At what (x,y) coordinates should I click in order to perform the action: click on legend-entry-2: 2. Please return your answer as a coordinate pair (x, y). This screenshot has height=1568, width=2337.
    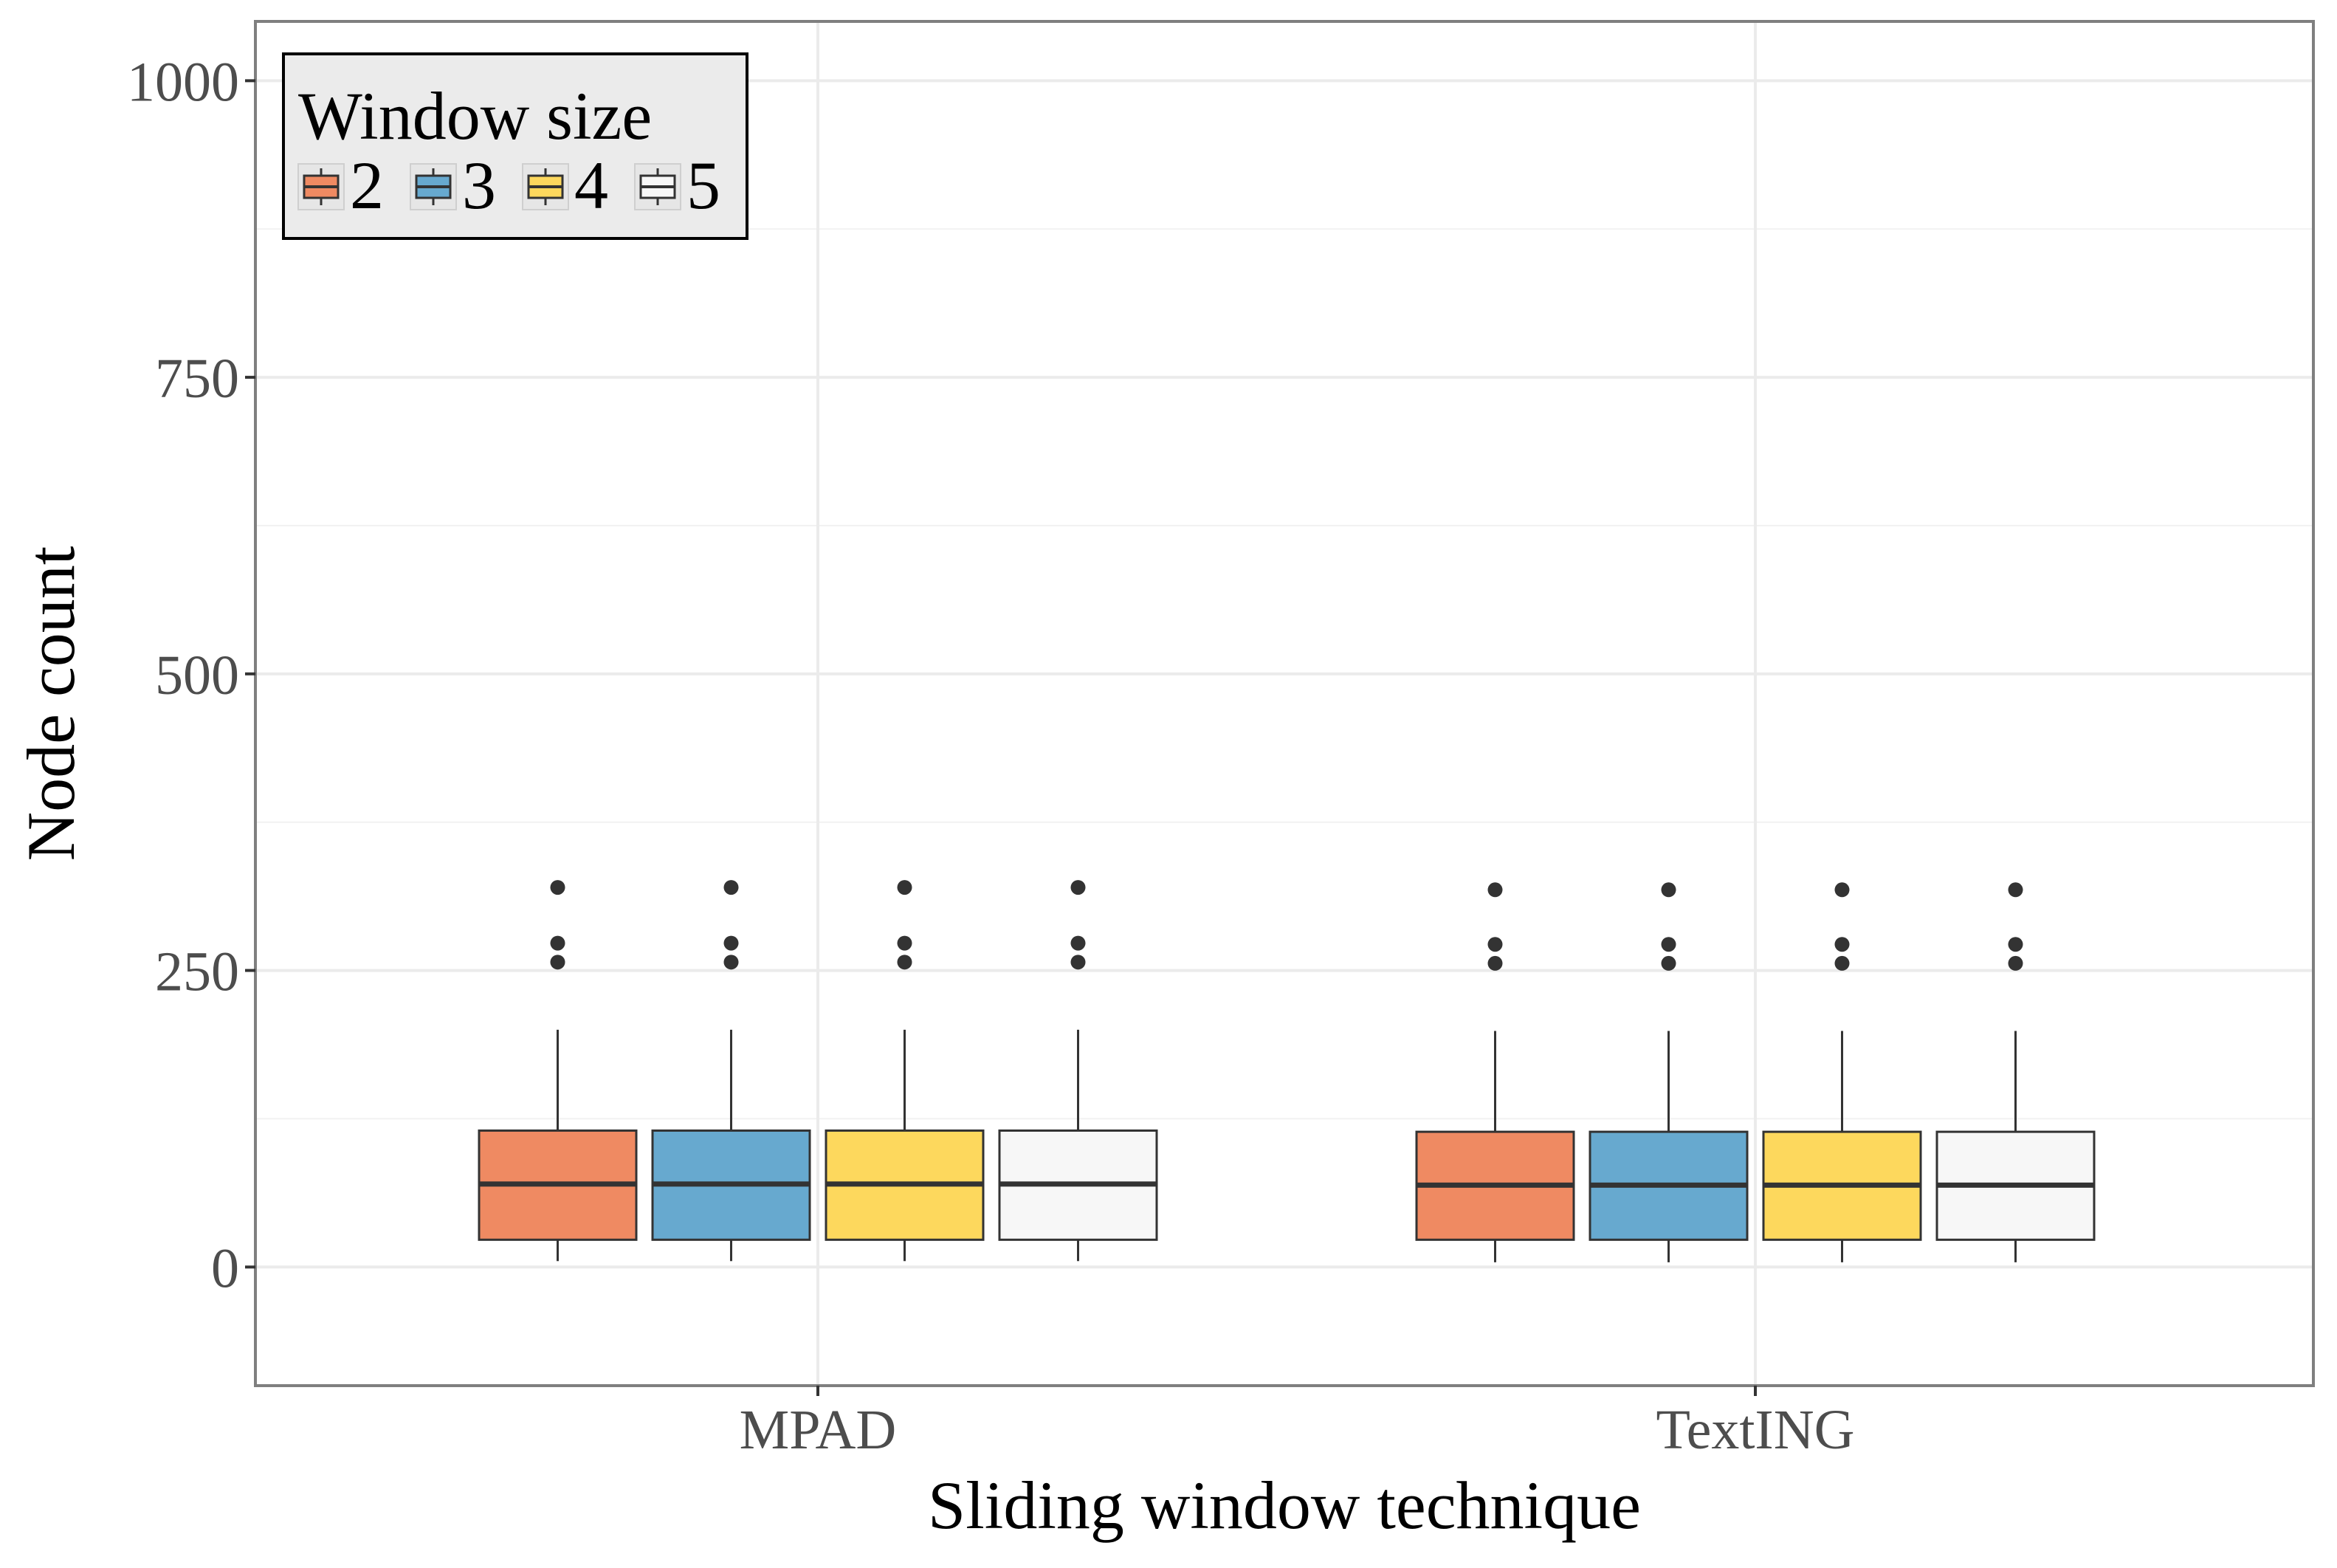
    Looking at the image, I should click on (340, 186).